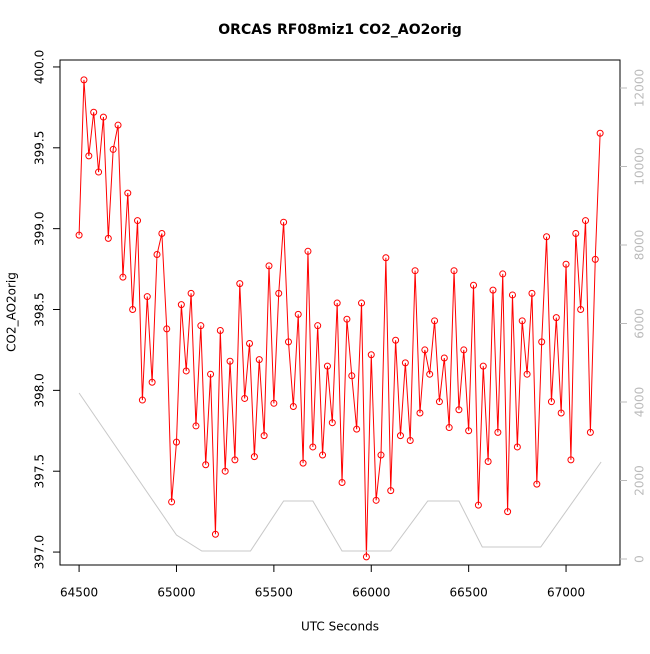  What do you see at coordinates (640, 323) in the screenshot?
I see `y2-tick-label: 6000` at bounding box center [640, 323].